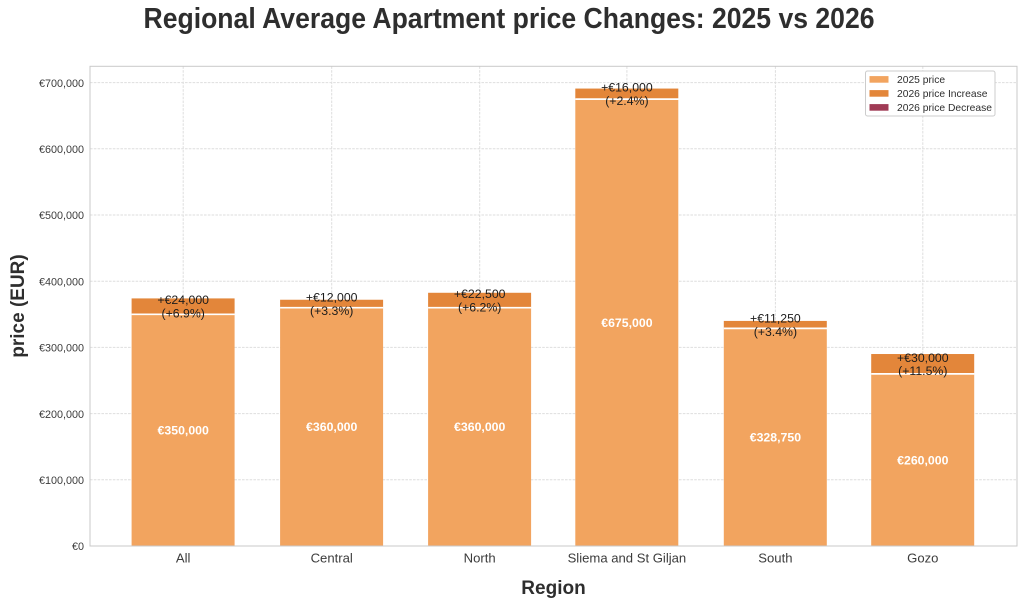  I want to click on svg-text: (+2.4%), so click(626, 101).